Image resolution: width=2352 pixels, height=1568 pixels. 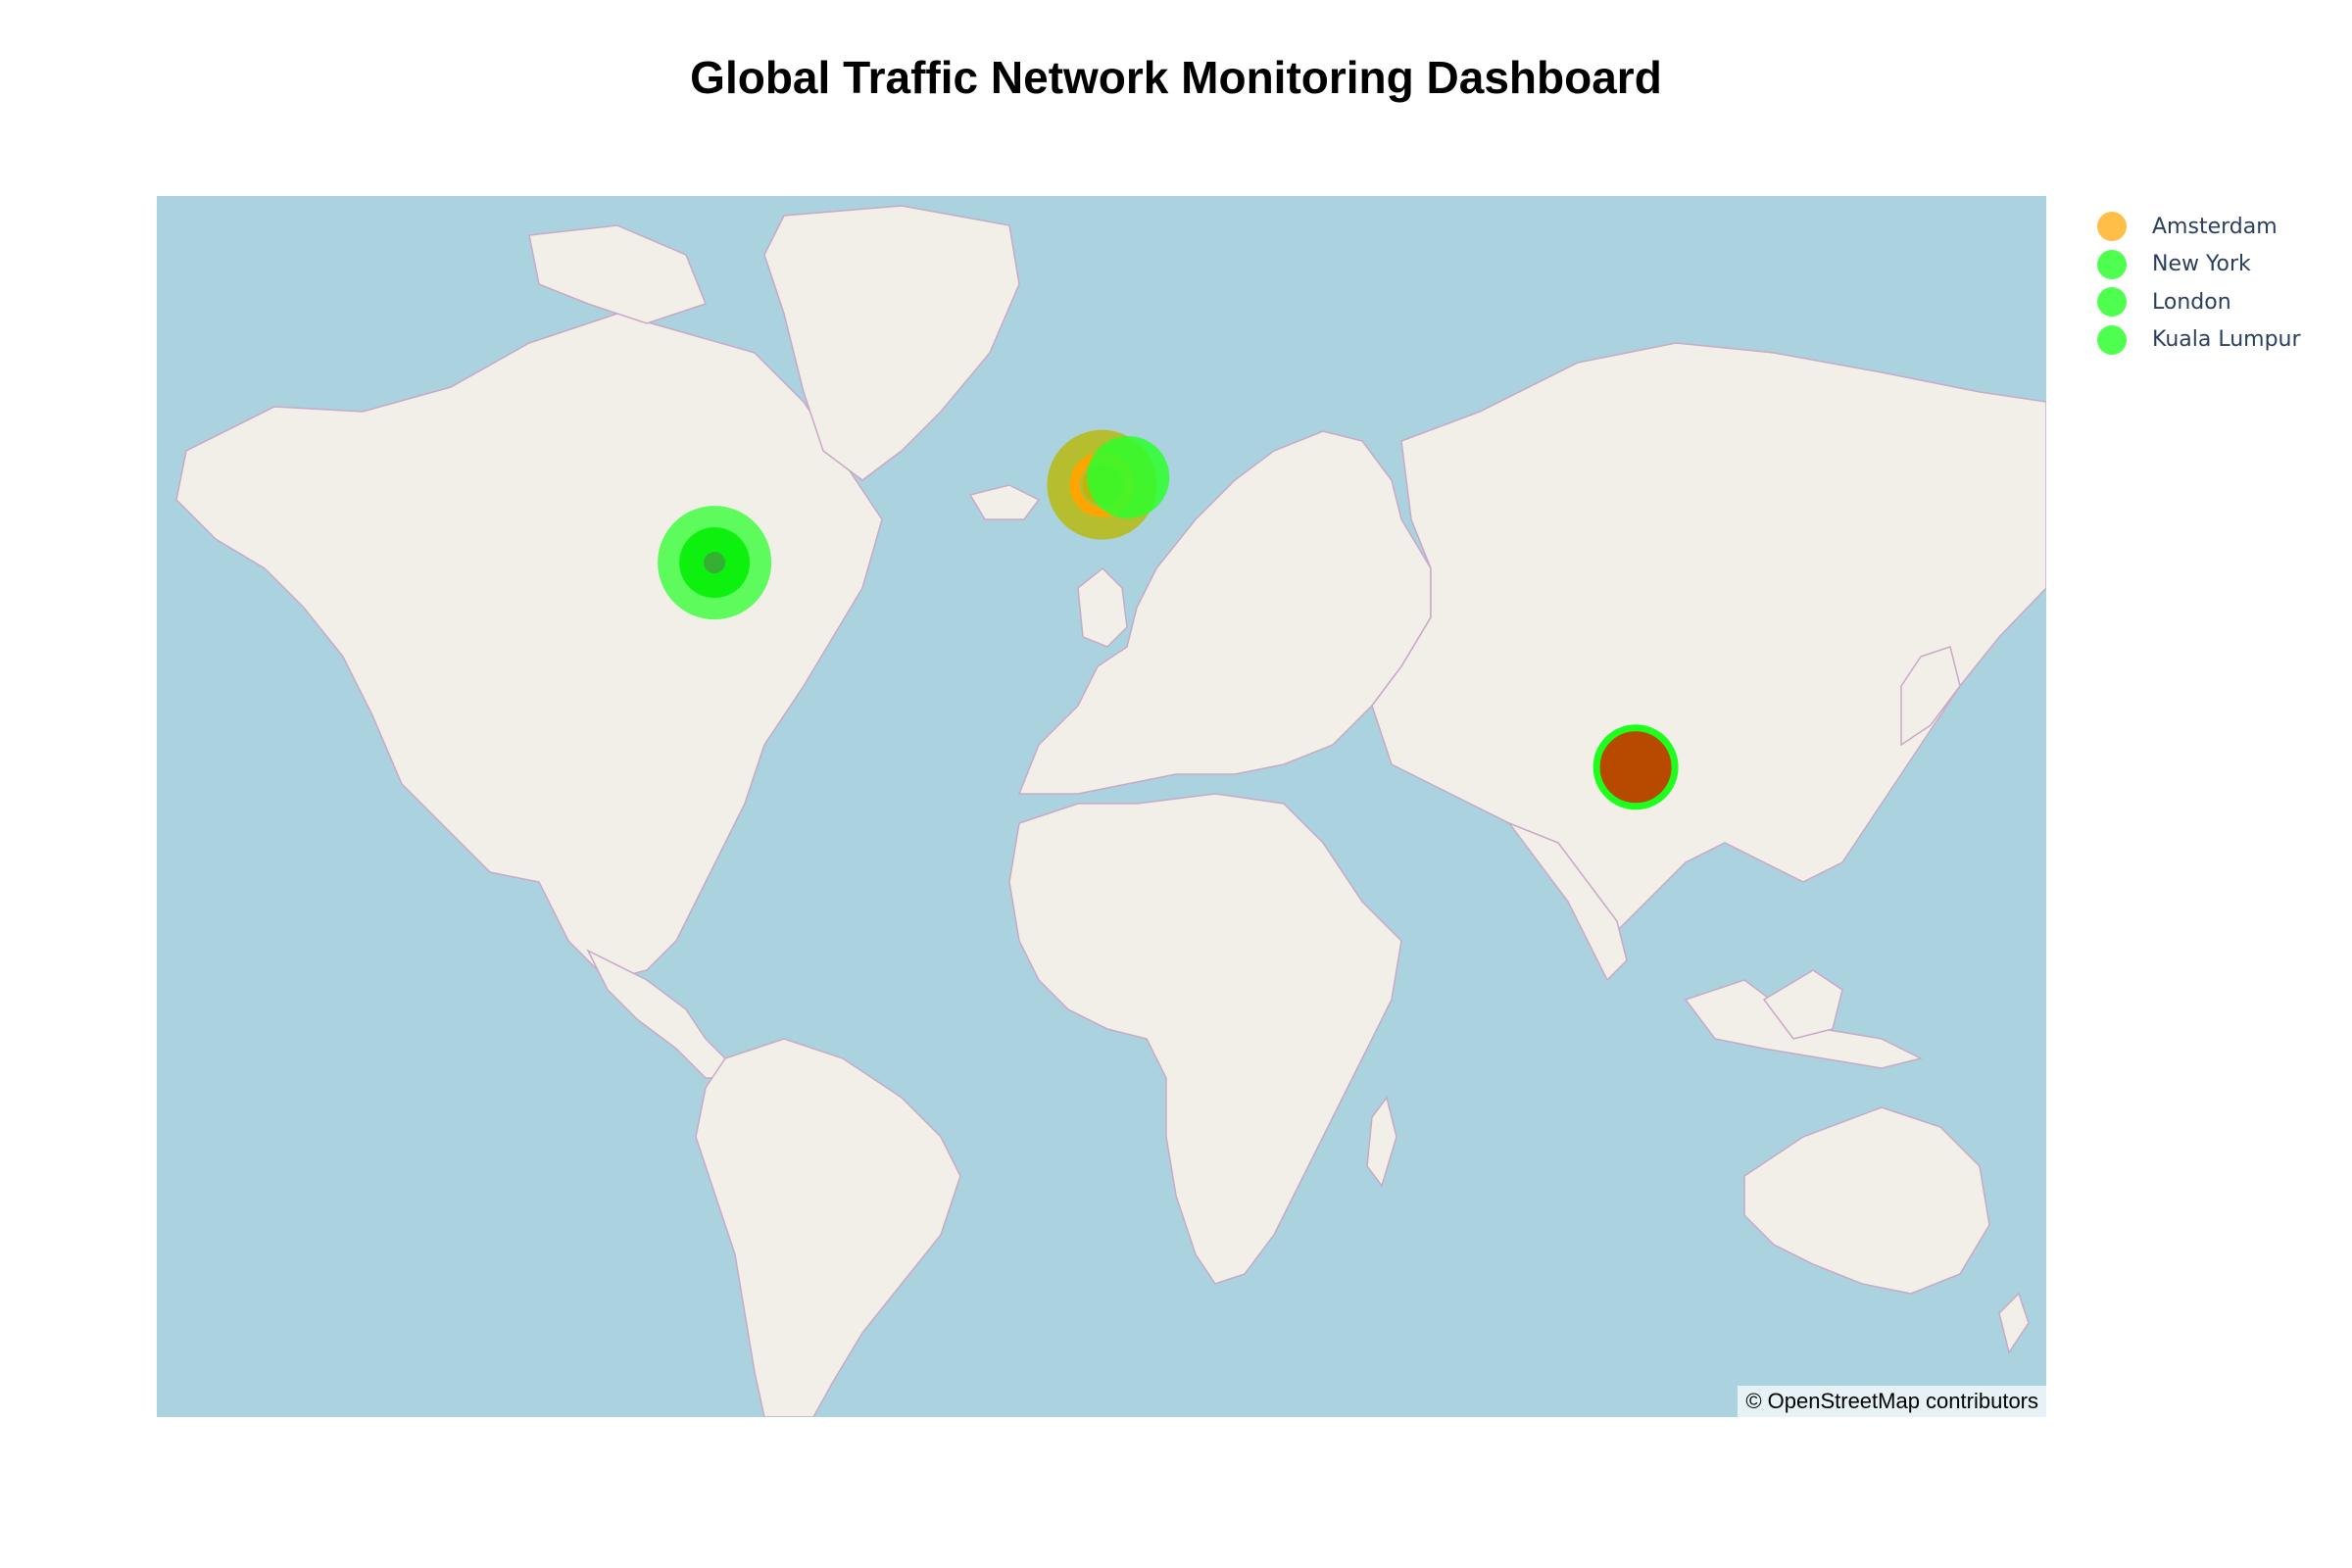 I want to click on map-attribution: © OpenStreetMap contributors, so click(x=1892, y=1401).